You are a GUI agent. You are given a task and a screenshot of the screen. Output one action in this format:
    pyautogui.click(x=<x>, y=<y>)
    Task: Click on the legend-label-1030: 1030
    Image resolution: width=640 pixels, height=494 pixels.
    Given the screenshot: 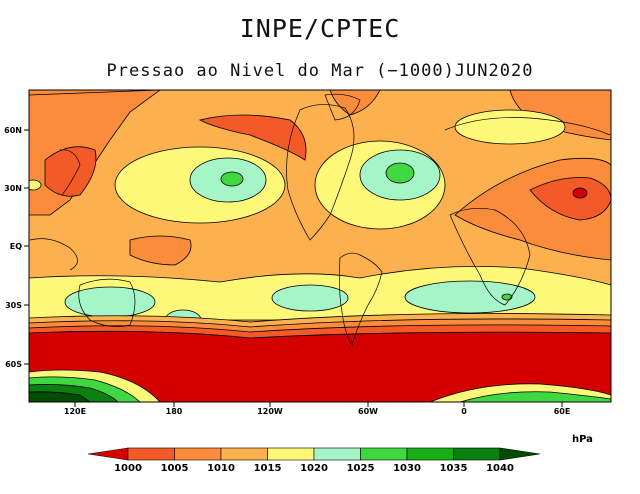 What is the action you would take?
    pyautogui.click(x=407, y=468)
    